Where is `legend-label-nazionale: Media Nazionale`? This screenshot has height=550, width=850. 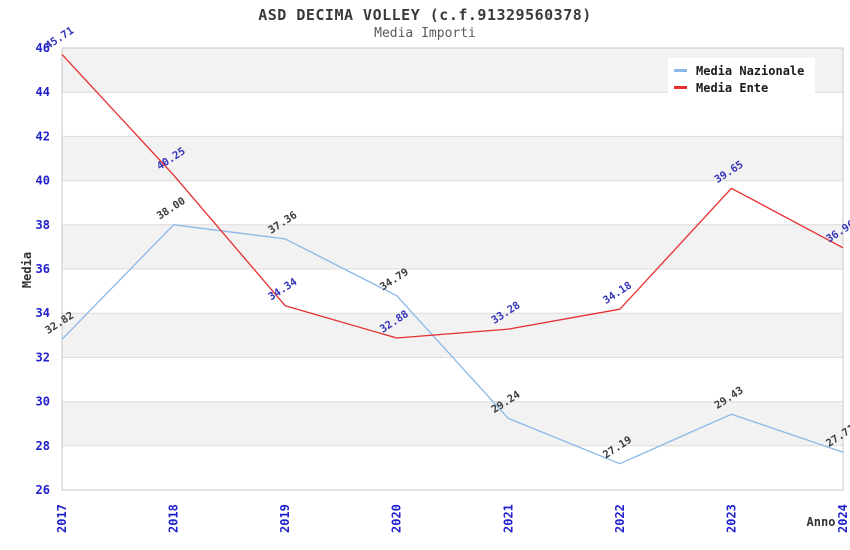
legend-label-nazionale: Media Nazionale is located at coordinates (750, 70).